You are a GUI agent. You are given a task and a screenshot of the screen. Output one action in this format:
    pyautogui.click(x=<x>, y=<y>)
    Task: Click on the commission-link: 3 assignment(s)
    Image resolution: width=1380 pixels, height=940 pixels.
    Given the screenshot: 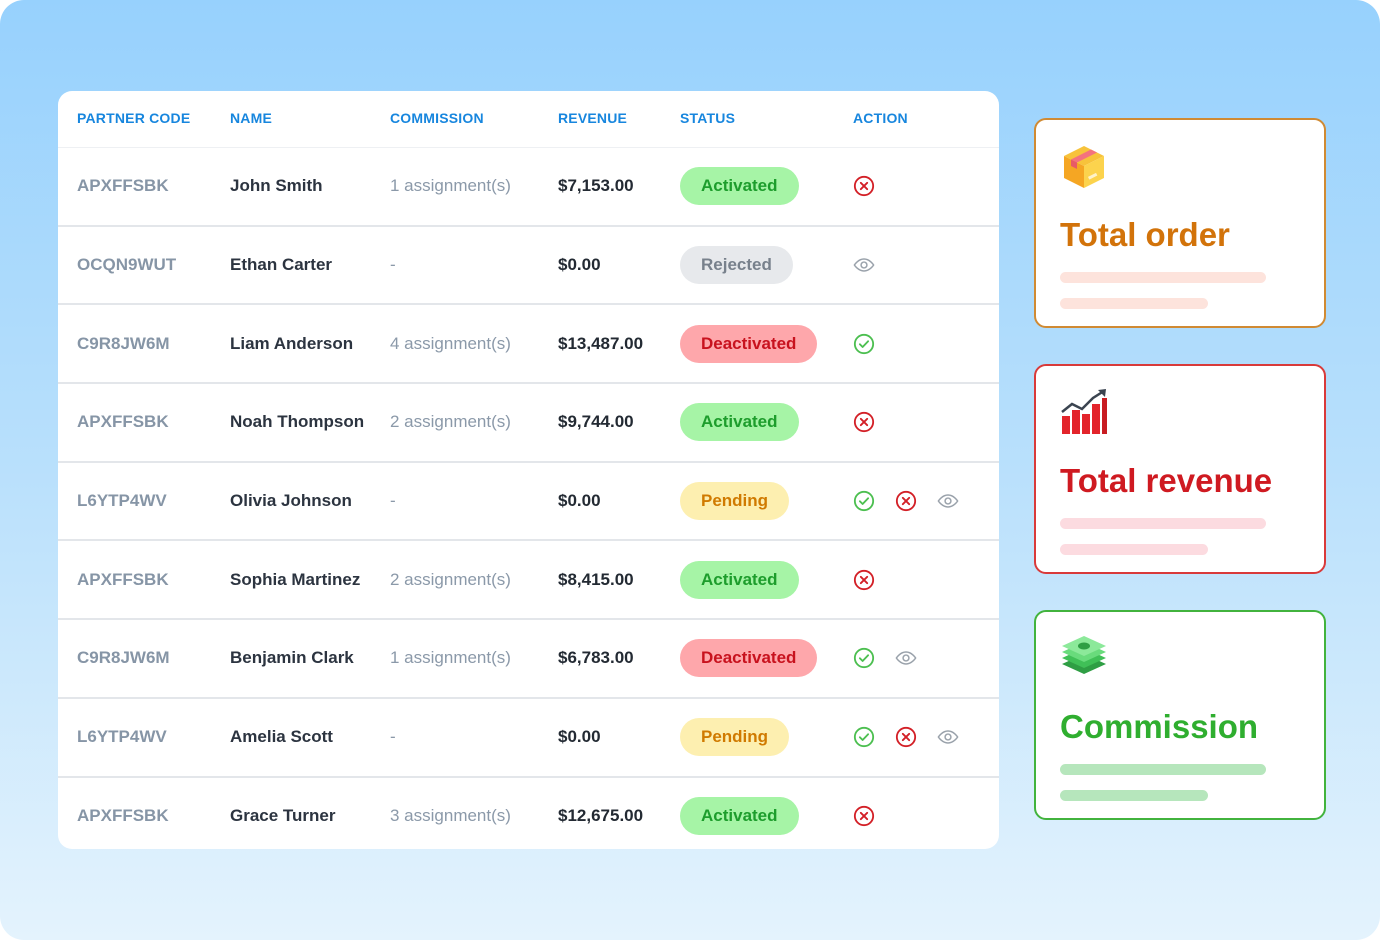 What is the action you would take?
    pyautogui.click(x=450, y=815)
    